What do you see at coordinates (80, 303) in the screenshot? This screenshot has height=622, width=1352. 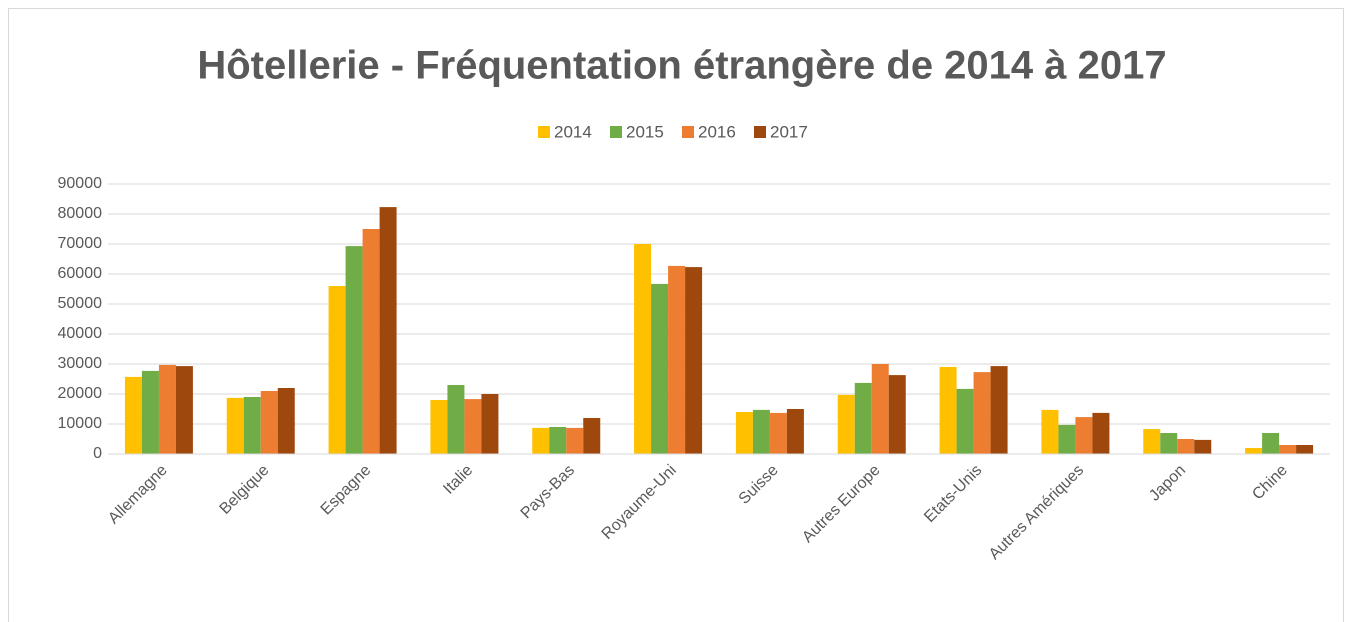 I see `y-tick-label: 50000` at bounding box center [80, 303].